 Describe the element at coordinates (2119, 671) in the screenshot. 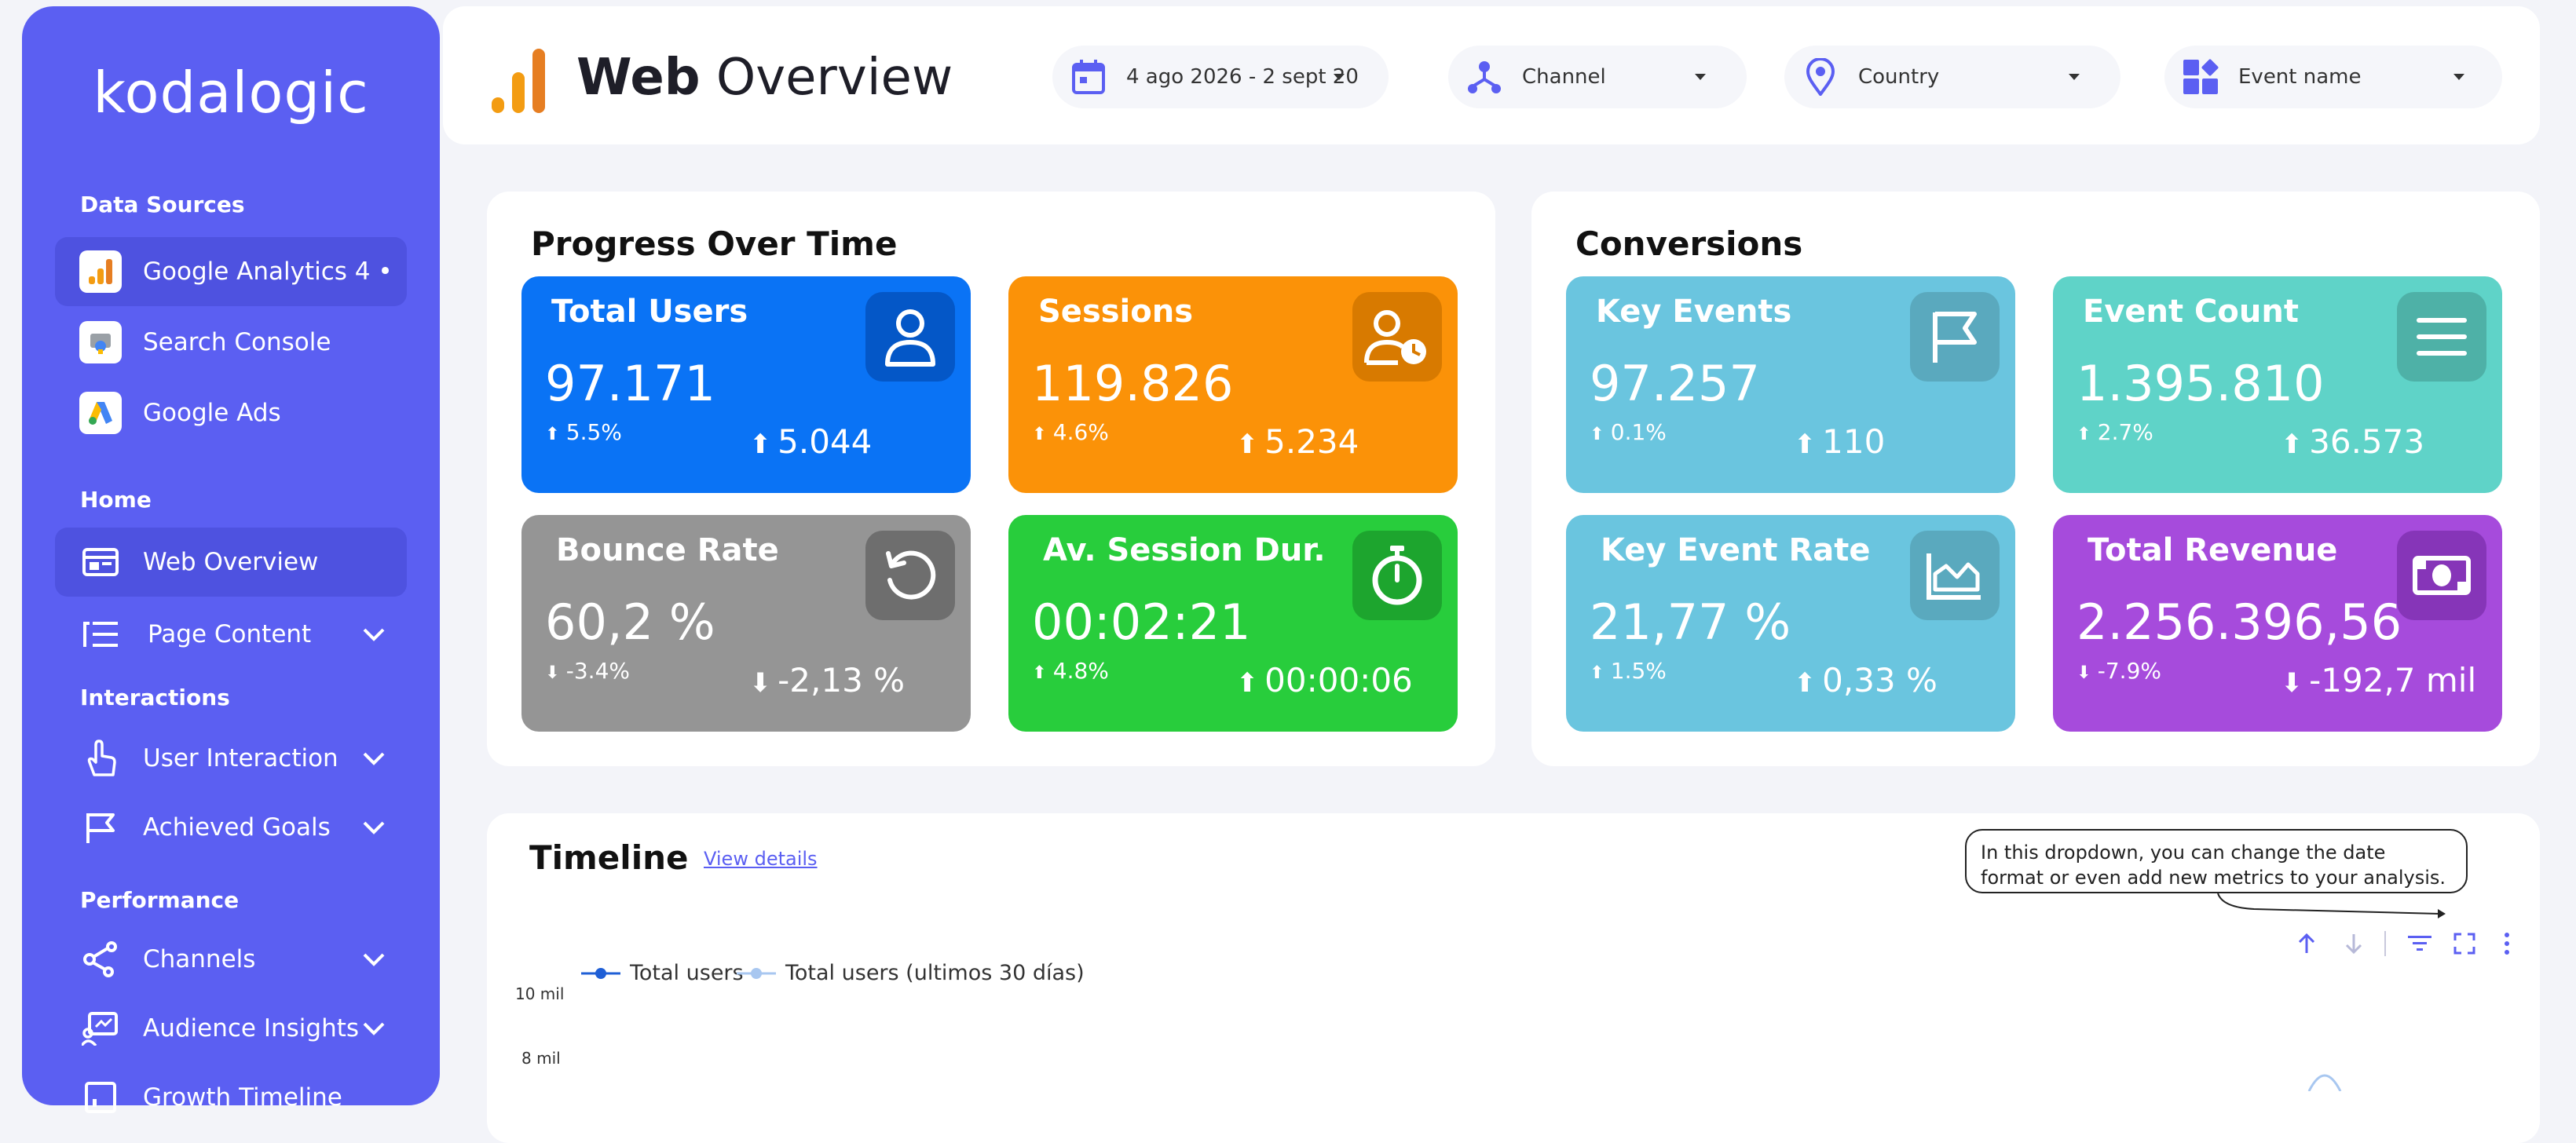

I see `kpi-percent-change: ⬇ -7.9%` at that location.